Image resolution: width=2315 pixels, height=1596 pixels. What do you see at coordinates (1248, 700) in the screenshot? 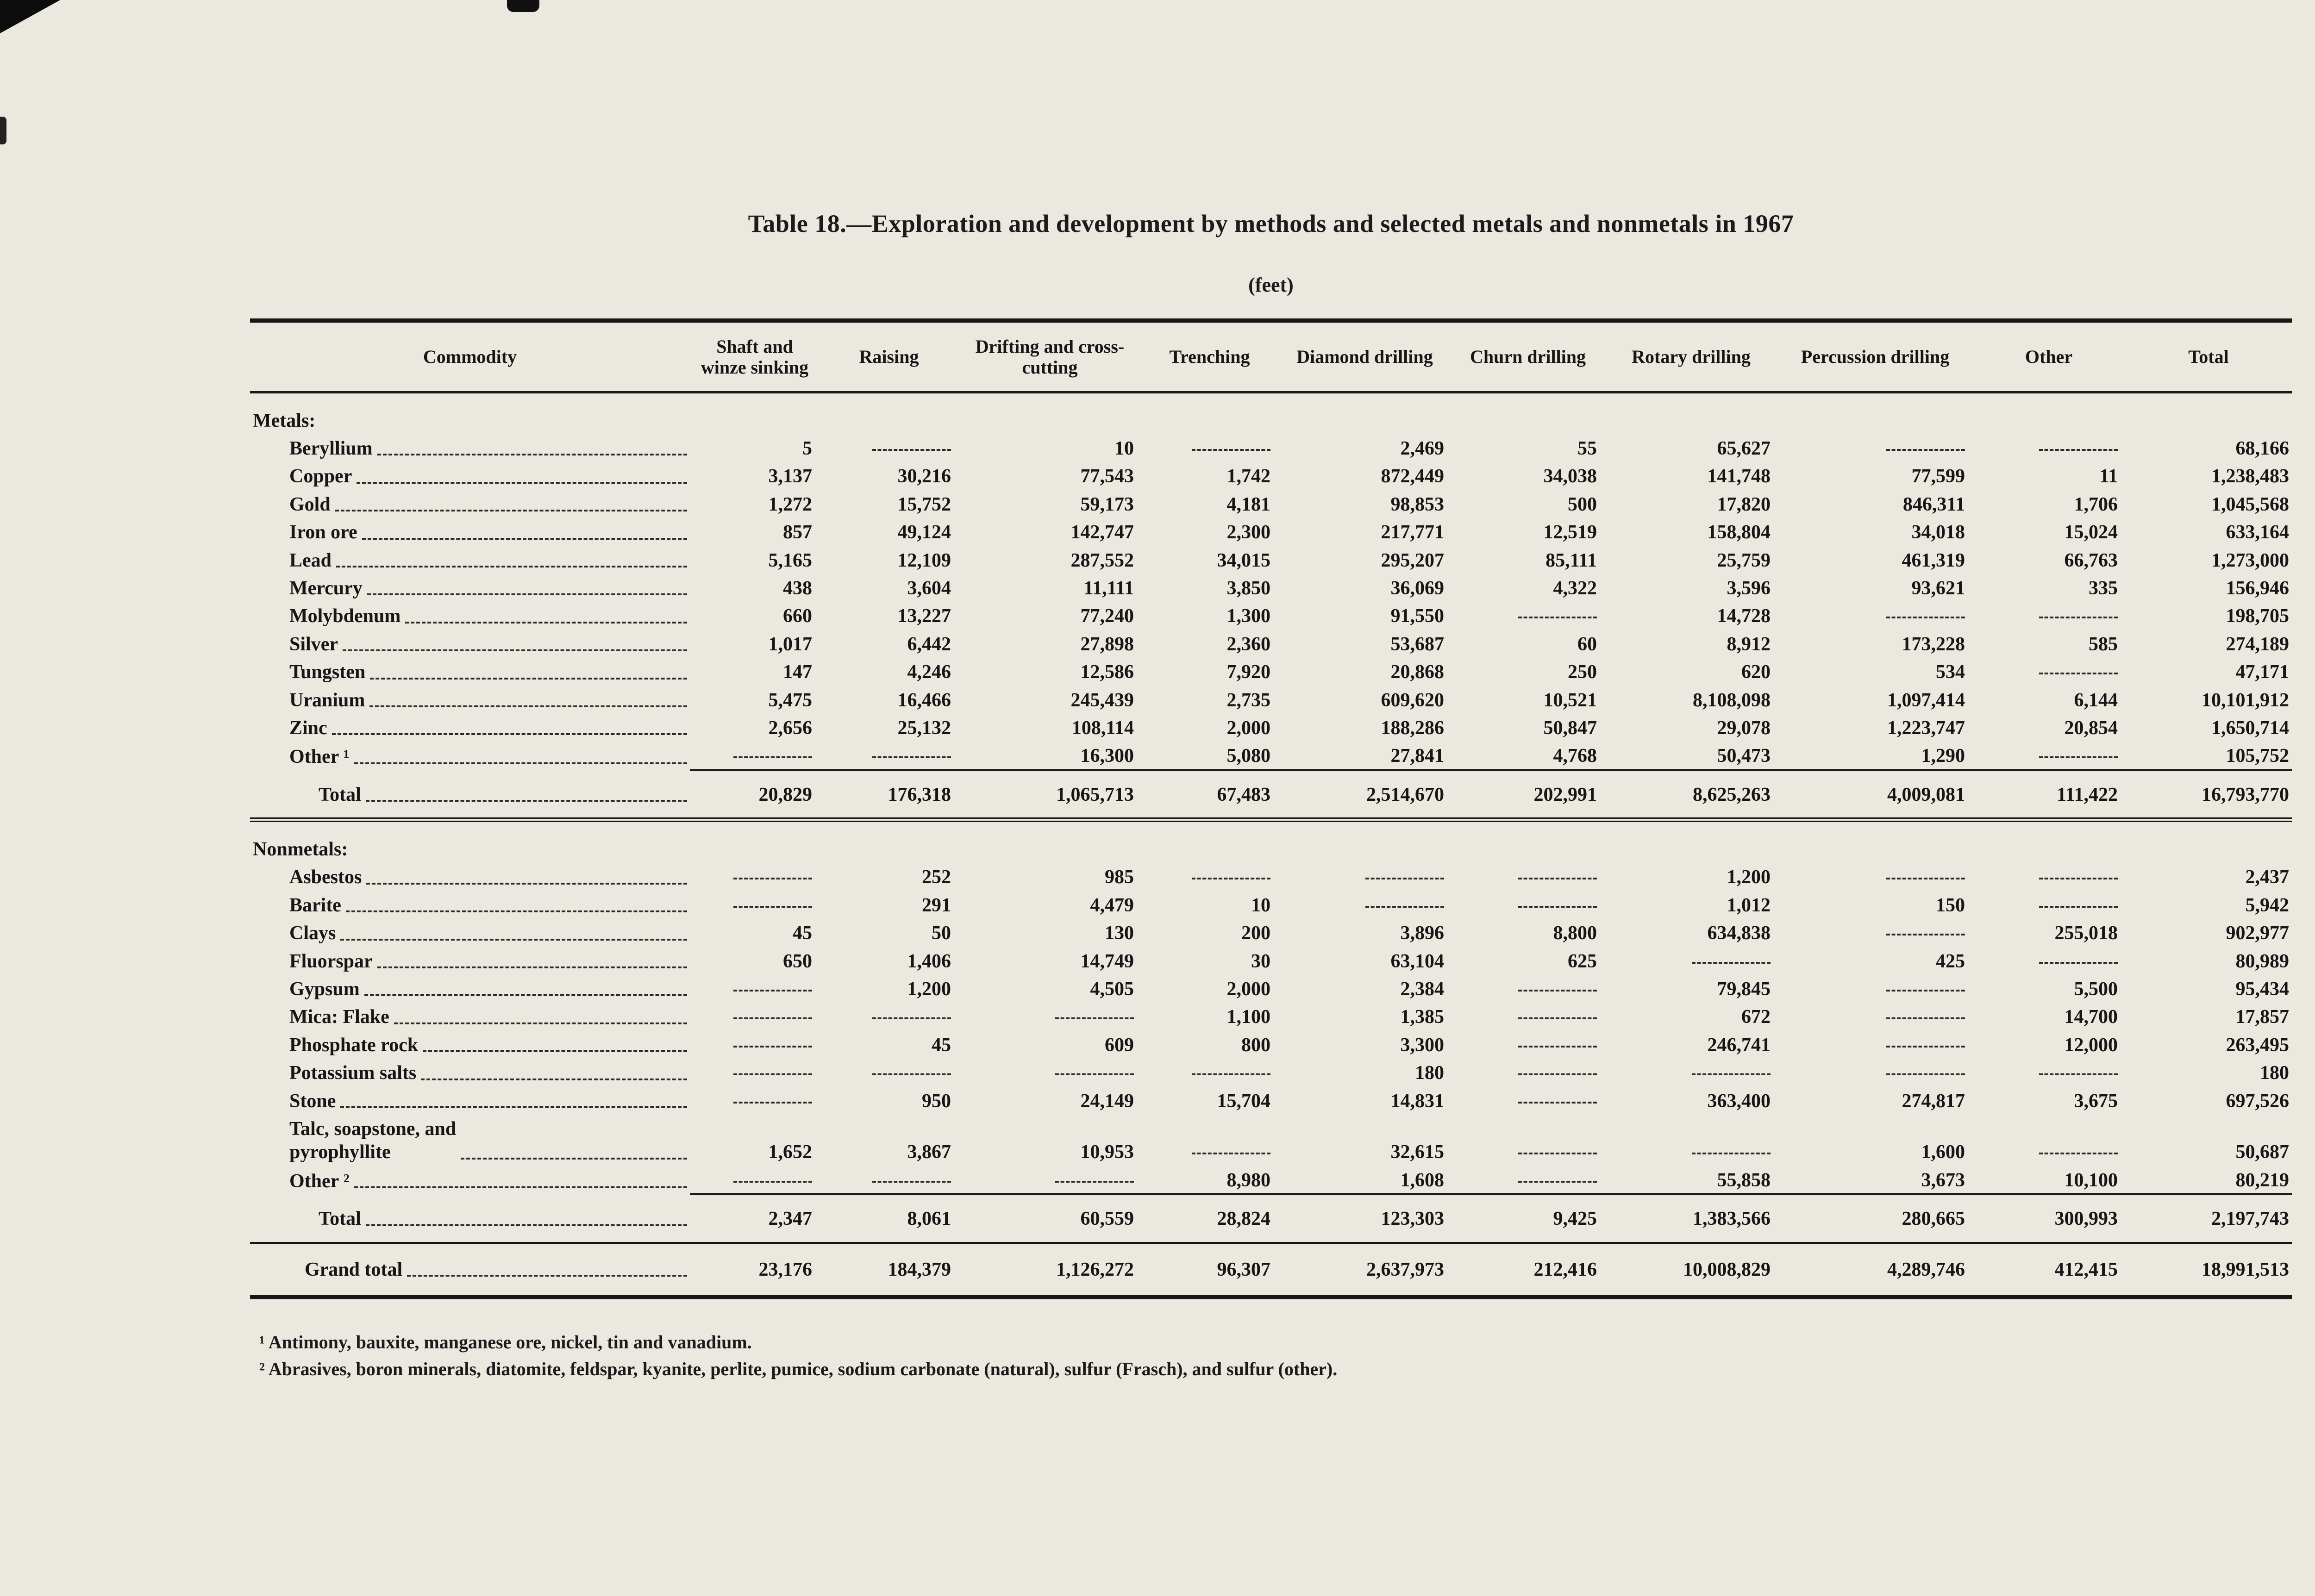
I see `value-cell: 2,735` at bounding box center [1248, 700].